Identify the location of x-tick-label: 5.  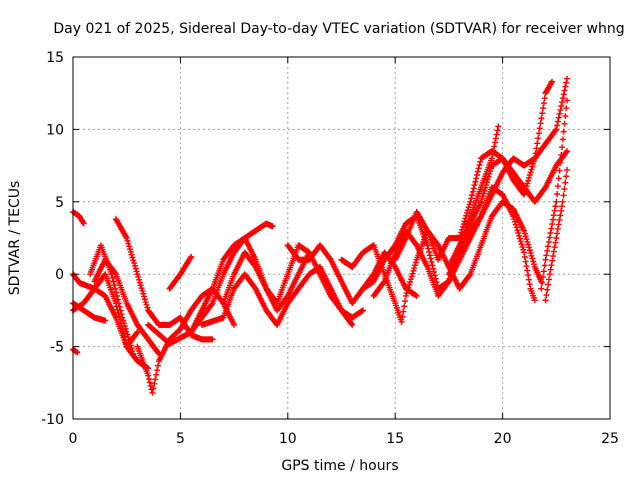
(180, 439).